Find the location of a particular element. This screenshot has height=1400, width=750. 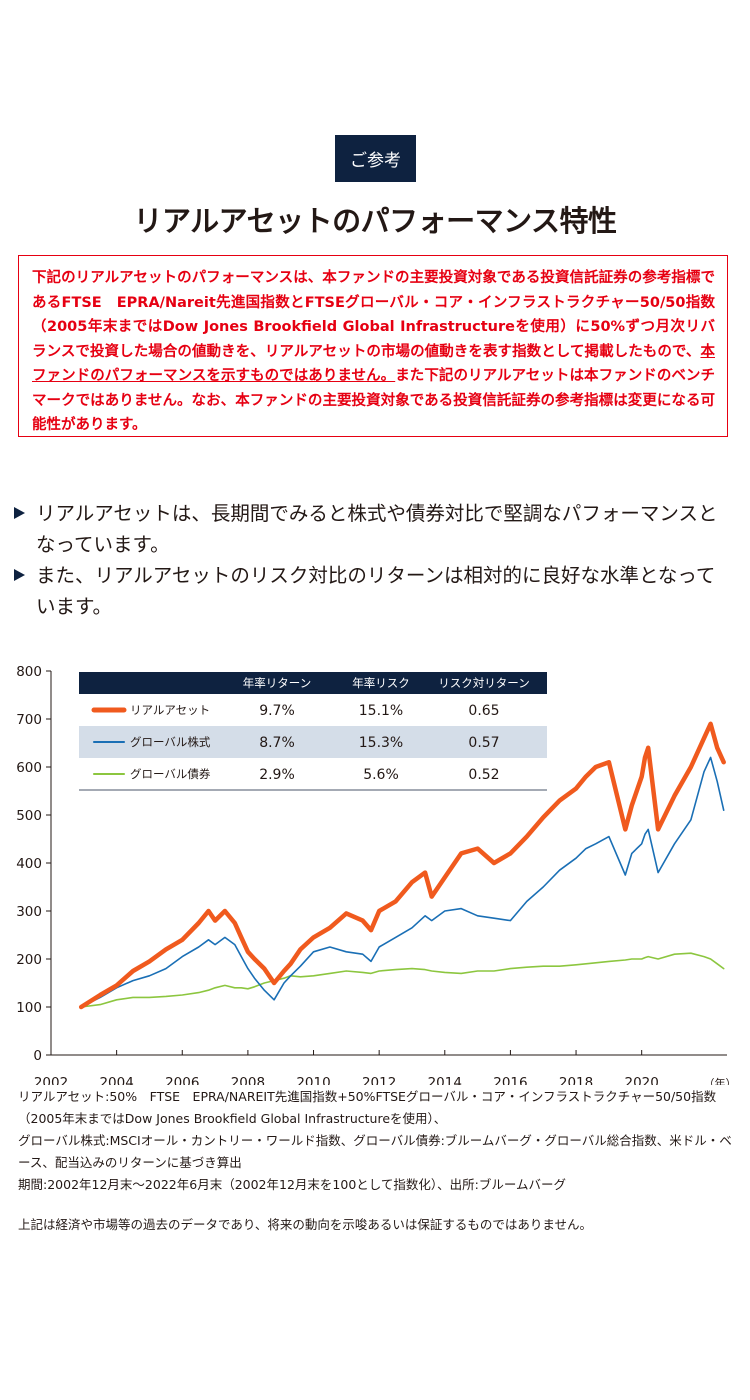

stats-ratio-value: 0.57 is located at coordinates (483, 743).